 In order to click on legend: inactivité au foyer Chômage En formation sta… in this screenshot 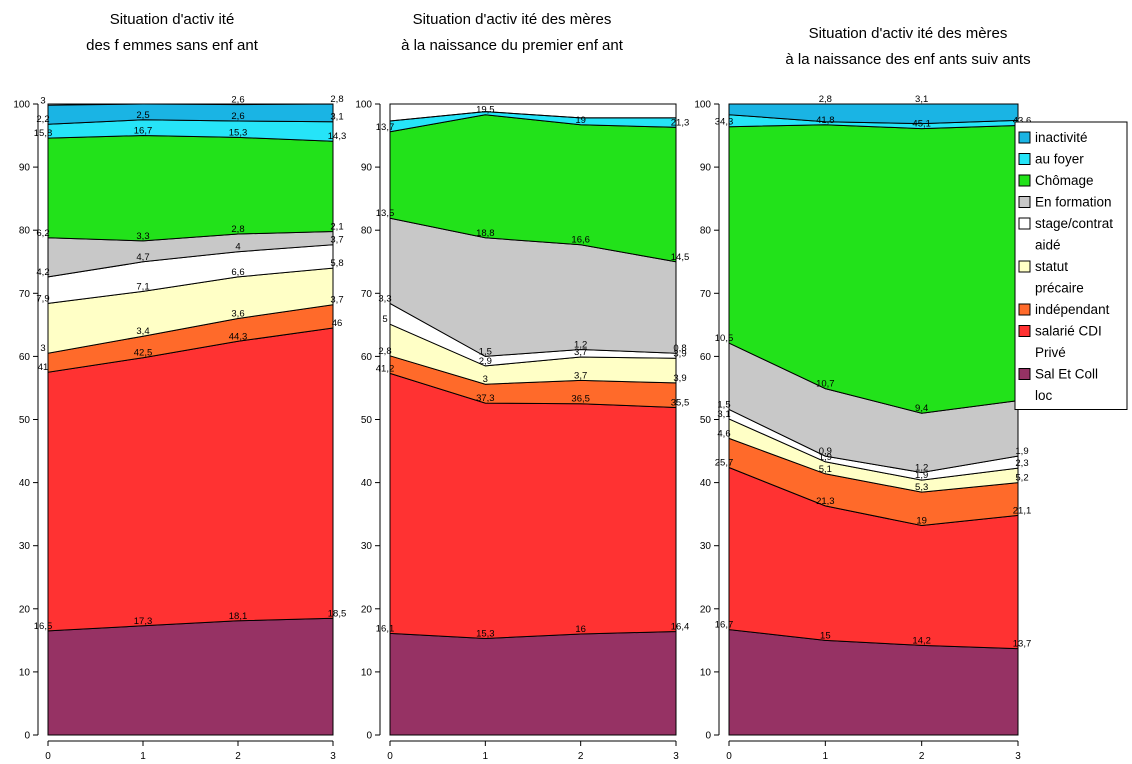, I will do `click(1071, 265)`.